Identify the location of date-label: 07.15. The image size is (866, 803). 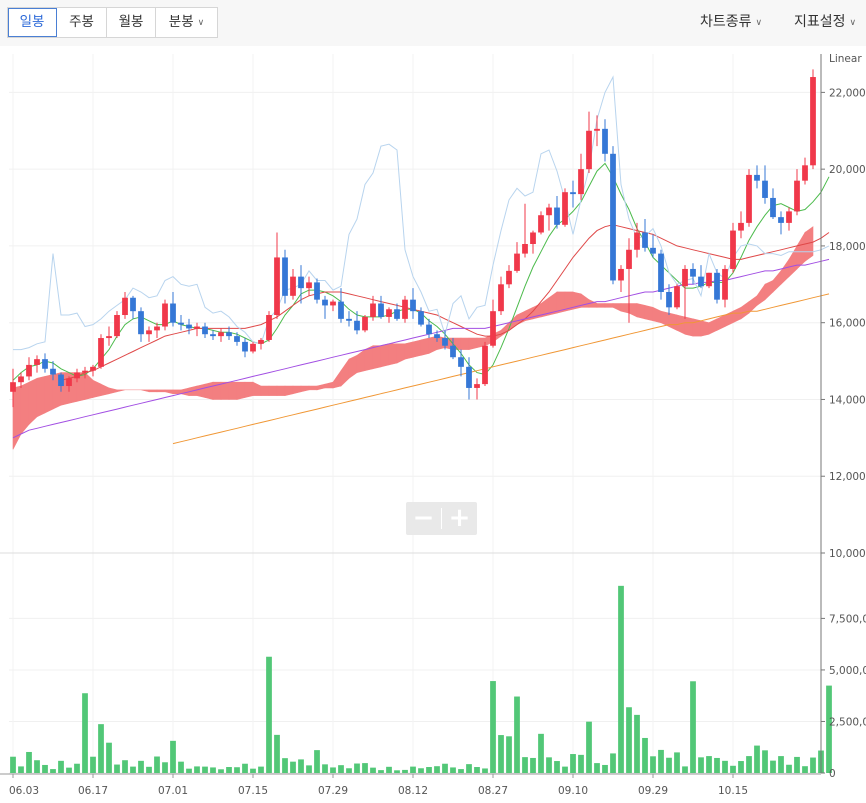
(253, 791).